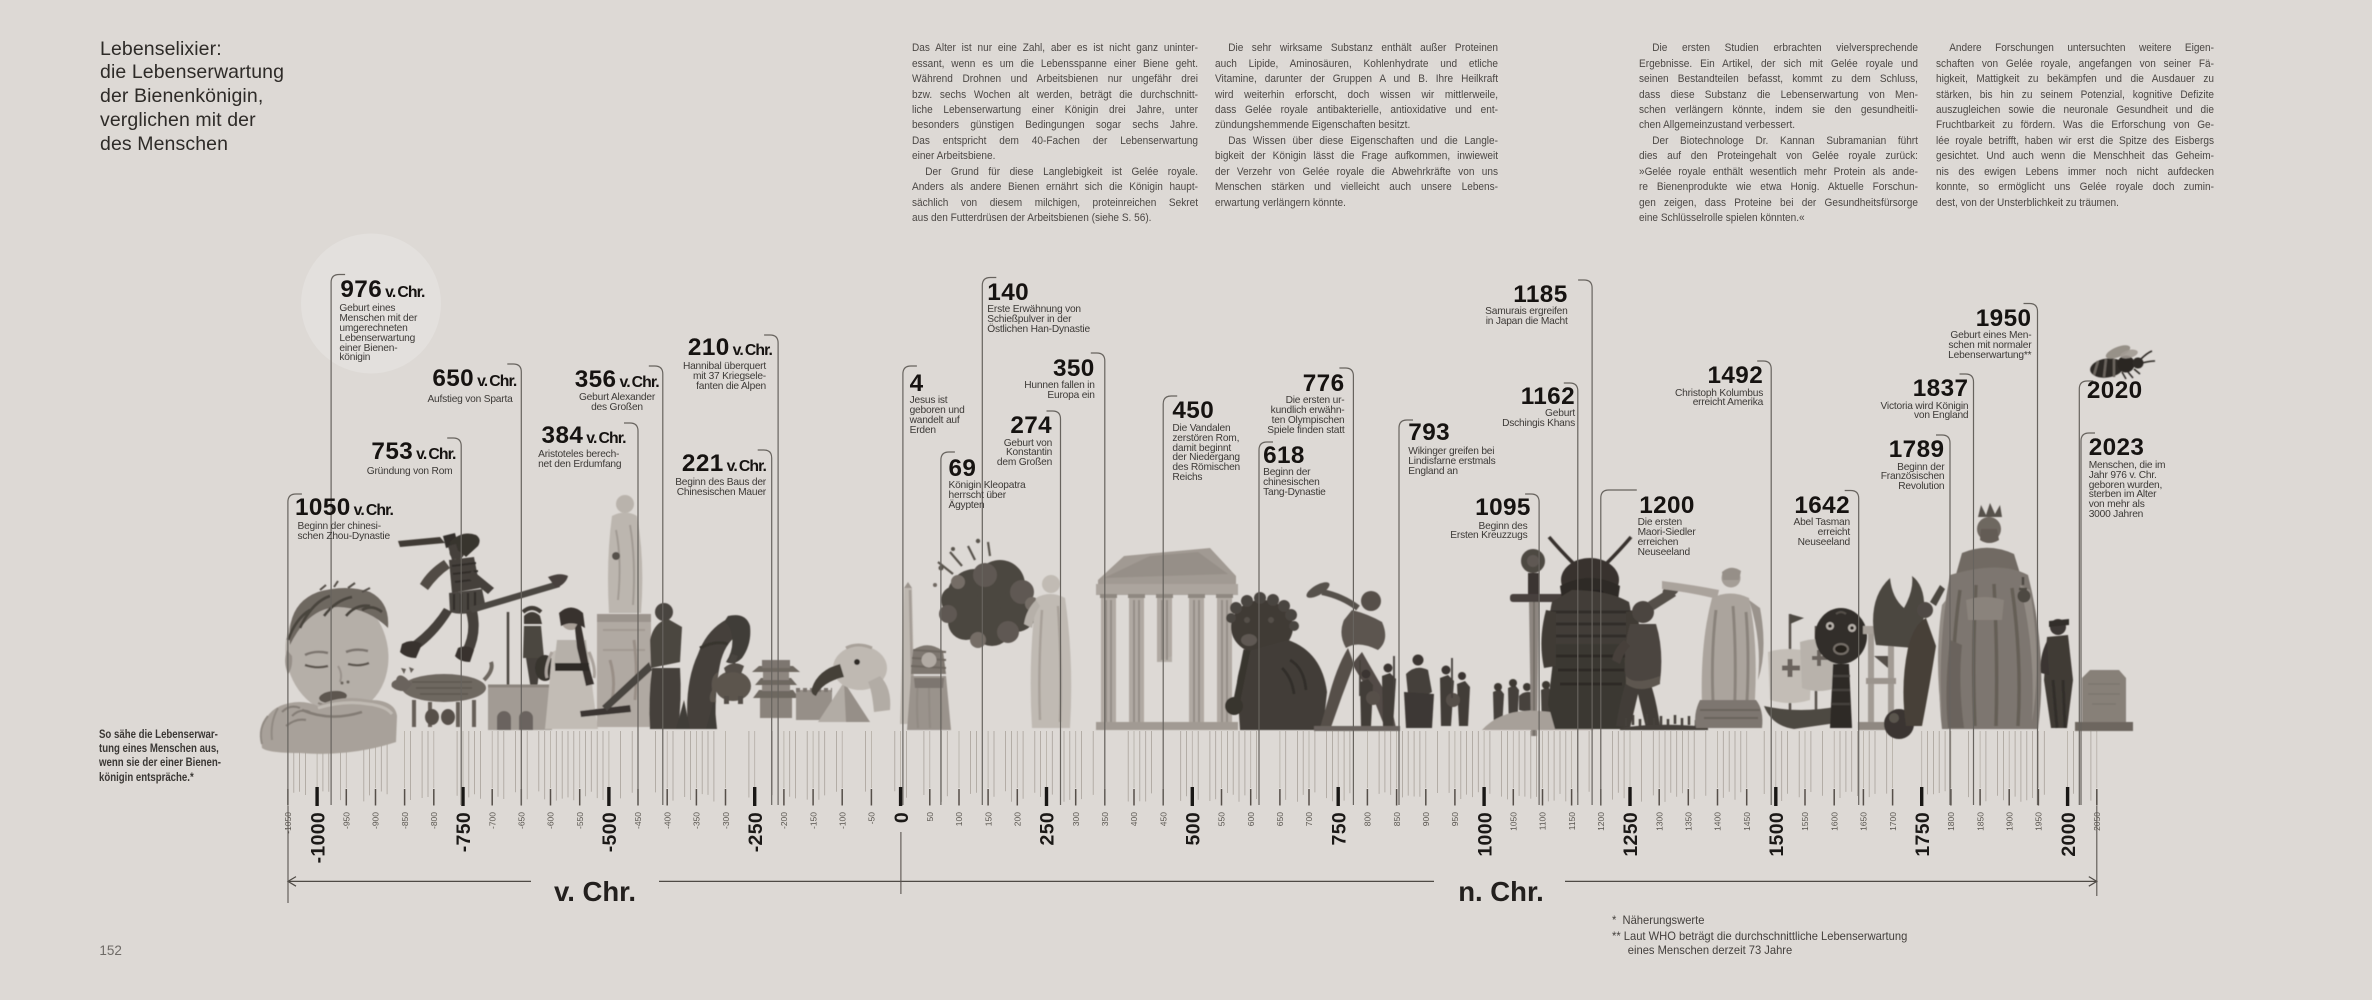 This screenshot has width=2372, height=1000. I want to click on svg-text: 1950, so click(2039, 821).